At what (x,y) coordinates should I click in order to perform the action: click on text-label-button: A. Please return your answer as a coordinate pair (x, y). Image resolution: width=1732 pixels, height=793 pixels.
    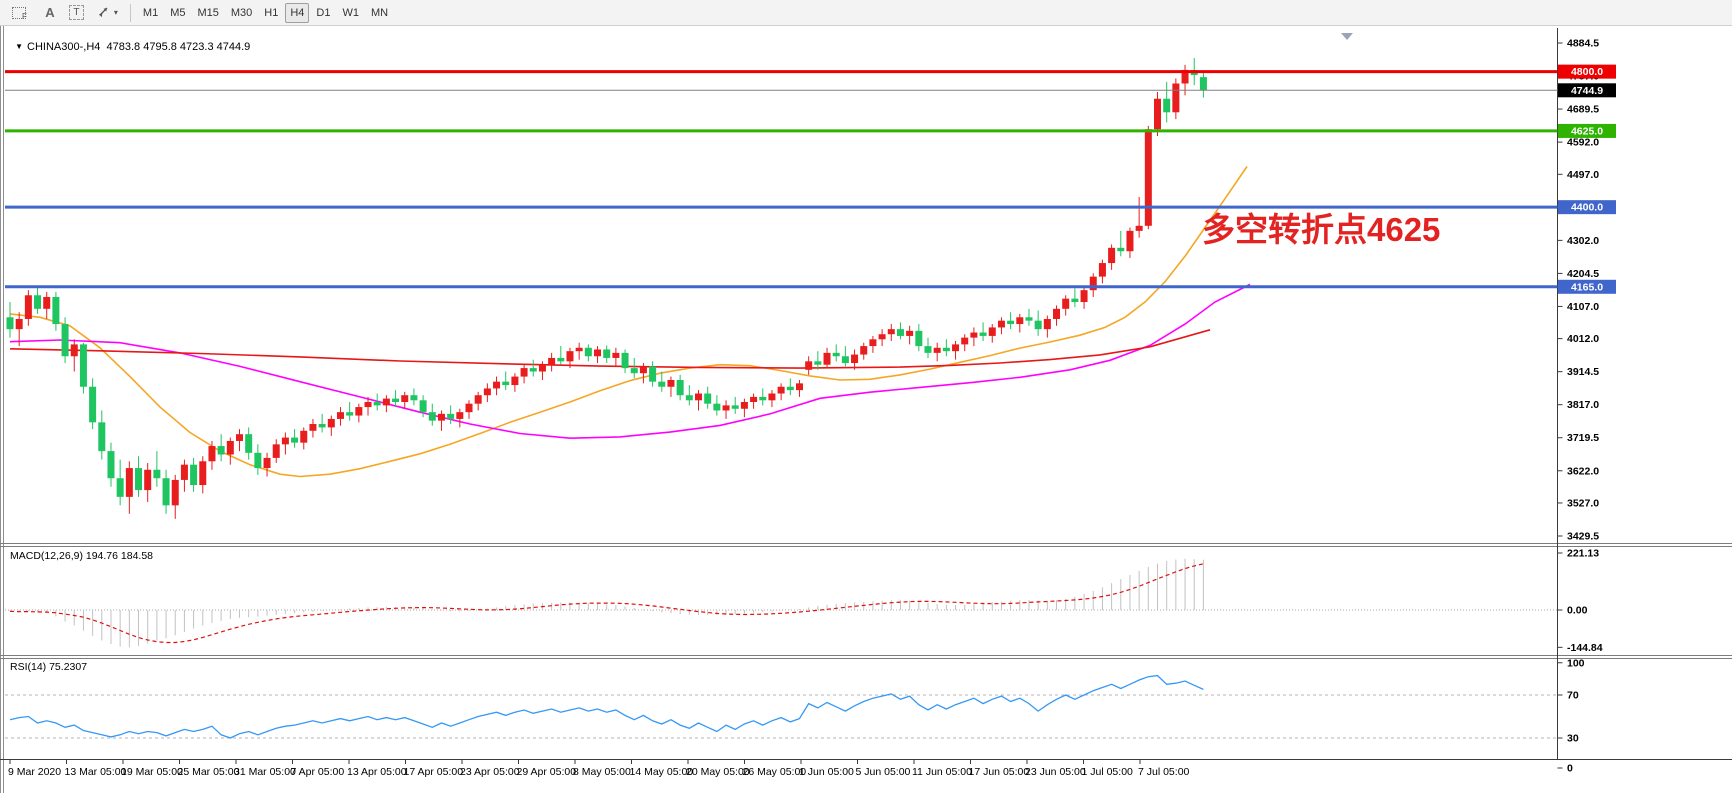
    Looking at the image, I should click on (50, 13).